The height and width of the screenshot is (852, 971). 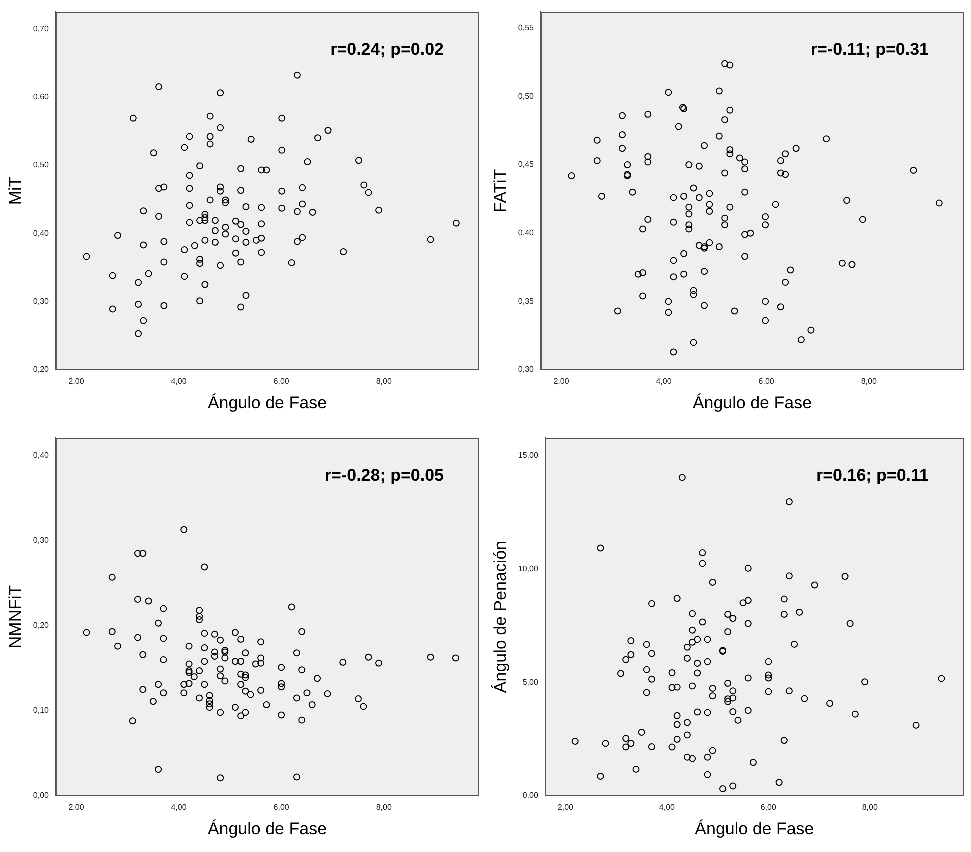 I want to click on annotation: r=0.24; p=0.02, so click(x=387, y=50).